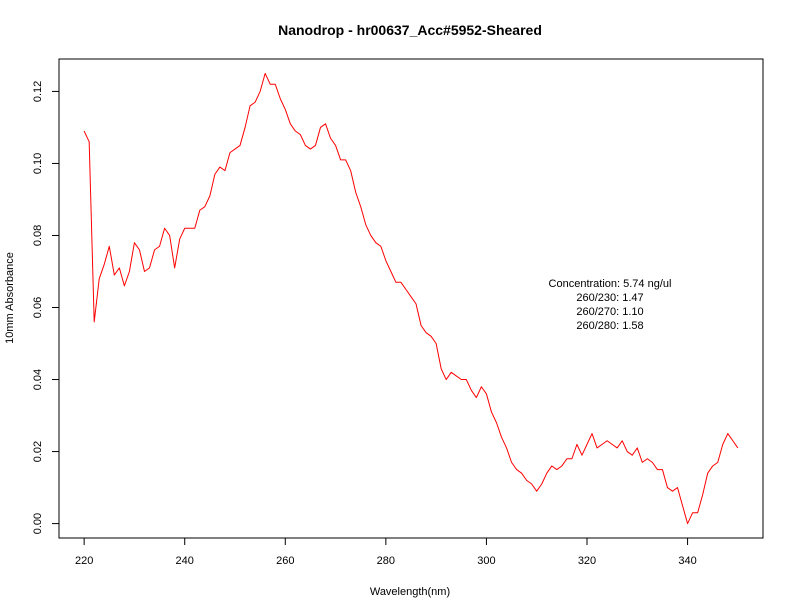 The image size is (792, 612). What do you see at coordinates (486, 561) in the screenshot?
I see `x-tick-label: 300` at bounding box center [486, 561].